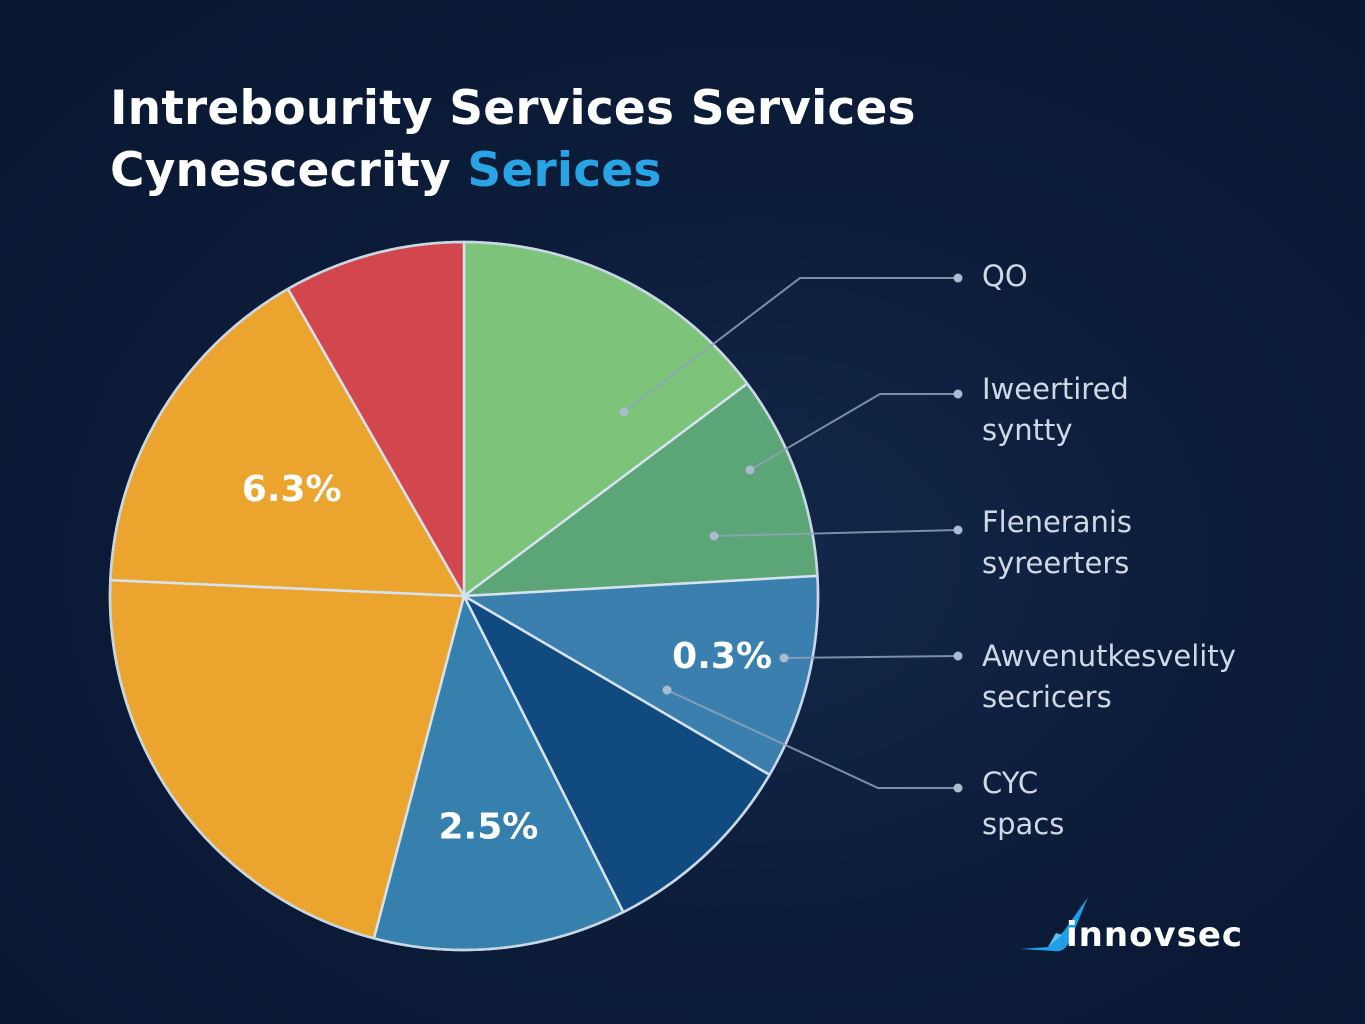  Describe the element at coordinates (280, 170) in the screenshot. I see `title-line-2: Cynescecrity` at that location.